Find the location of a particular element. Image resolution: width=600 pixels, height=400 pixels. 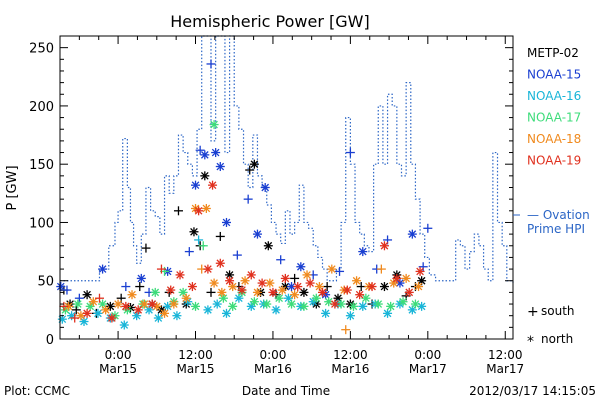

legend-south-label: south is located at coordinates (558, 311).